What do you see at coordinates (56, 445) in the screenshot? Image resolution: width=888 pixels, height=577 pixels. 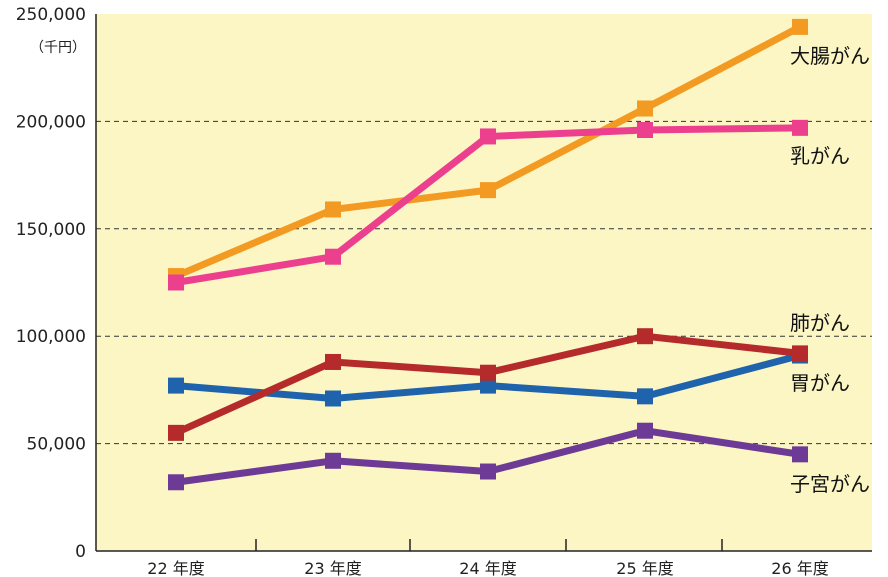 I see `y-tick-label: 50,000` at bounding box center [56, 445].